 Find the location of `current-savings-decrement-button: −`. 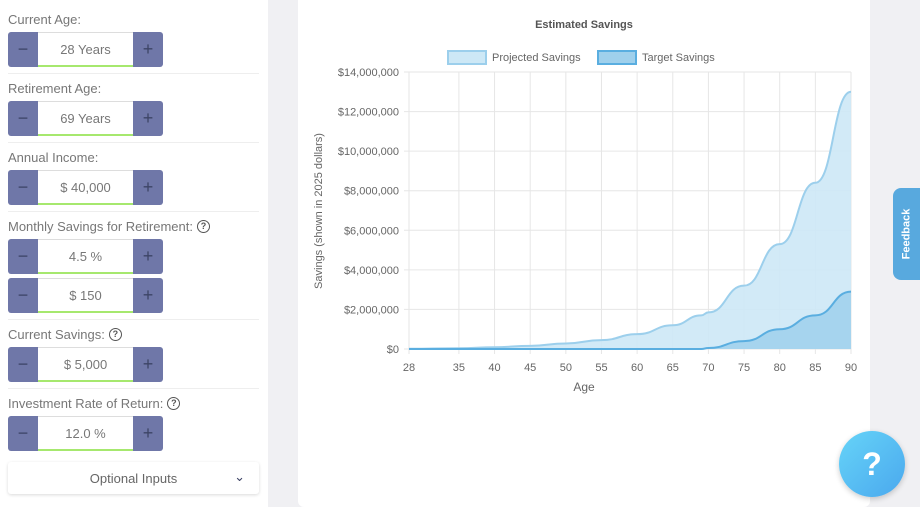

current-savings-decrement-button: − is located at coordinates (23, 364).